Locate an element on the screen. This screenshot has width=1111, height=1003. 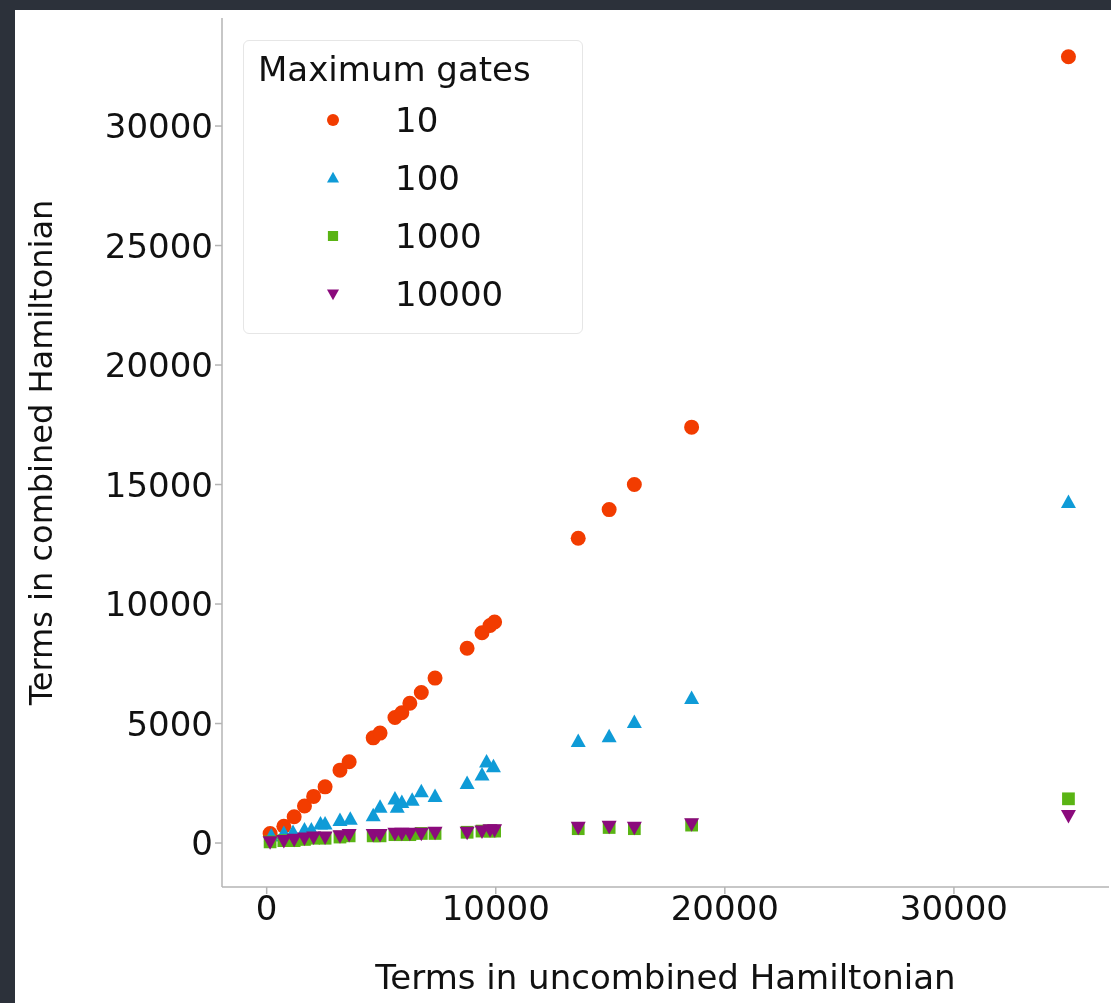
y-tick-label: 15000 is located at coordinates (158, 484).